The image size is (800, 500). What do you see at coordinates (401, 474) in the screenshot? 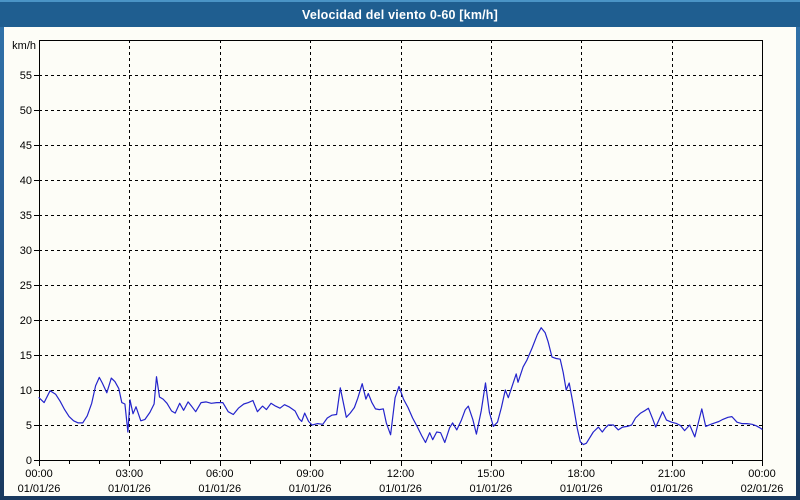
I see `svg-text: 12:00` at bounding box center [401, 474].